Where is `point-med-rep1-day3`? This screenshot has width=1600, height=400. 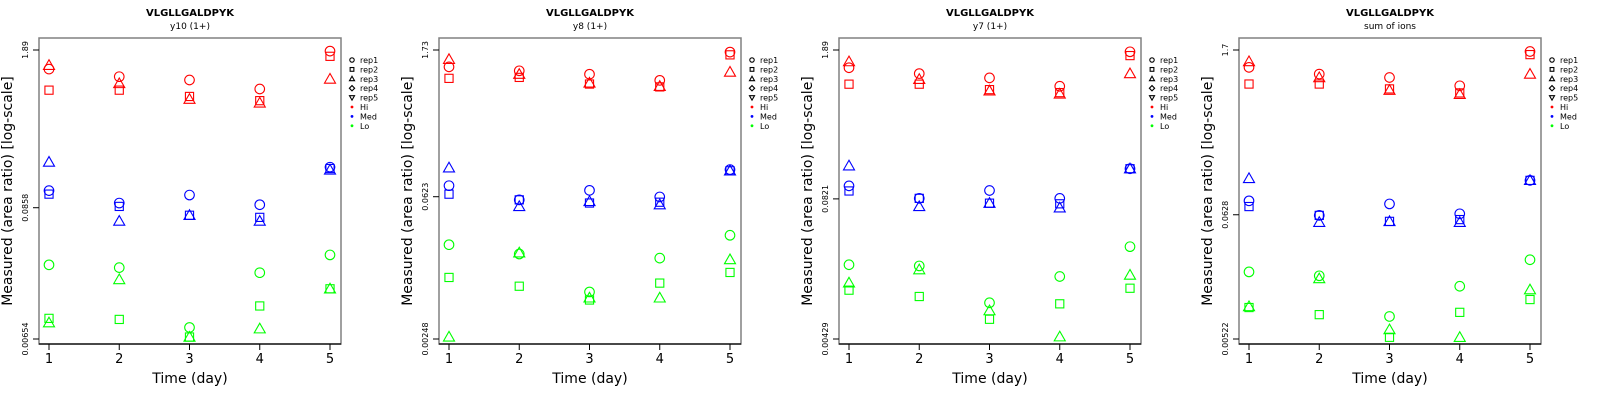 point-med-rep1-day3 is located at coordinates (589, 190).